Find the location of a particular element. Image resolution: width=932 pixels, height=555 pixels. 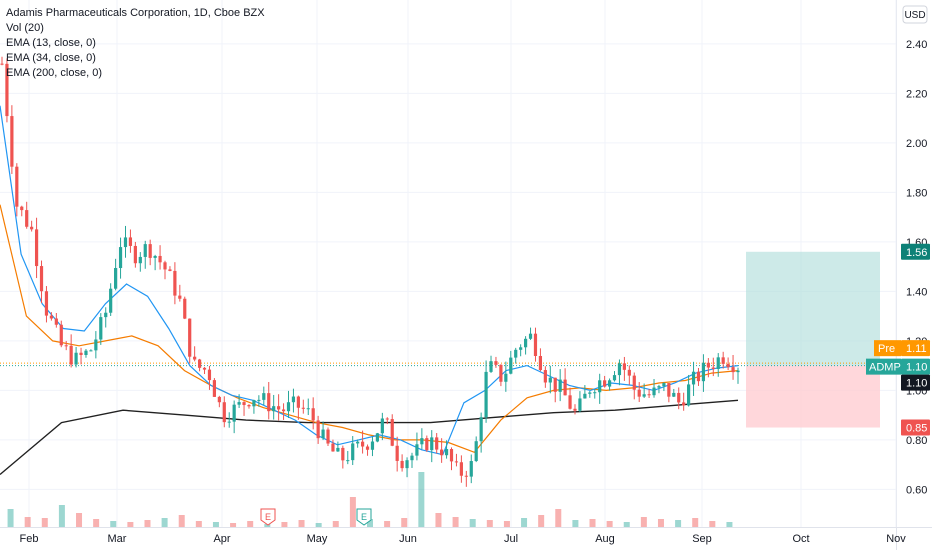

pre-label: Pre is located at coordinates (886, 349).